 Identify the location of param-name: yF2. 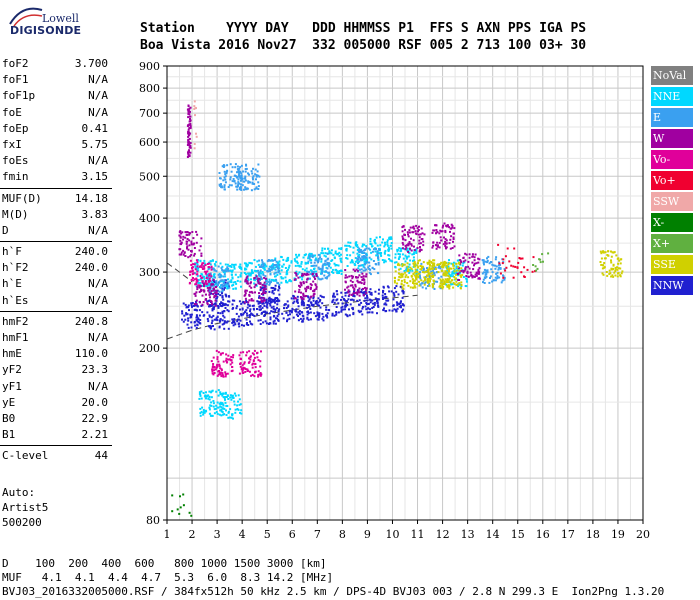
(12, 370).